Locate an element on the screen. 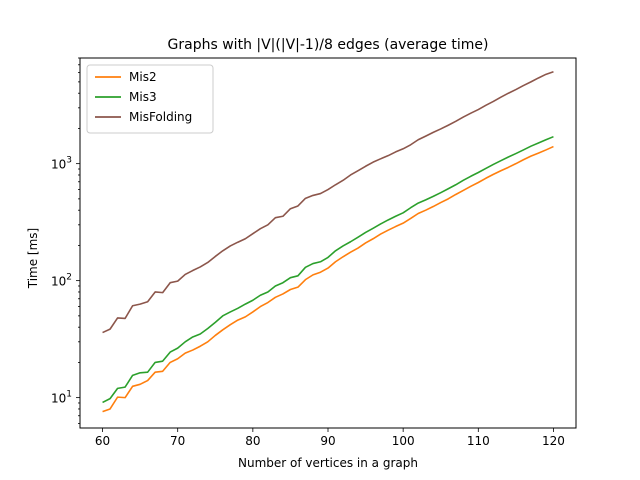  legend-label-misfolding: MisFolding is located at coordinates (160, 117).